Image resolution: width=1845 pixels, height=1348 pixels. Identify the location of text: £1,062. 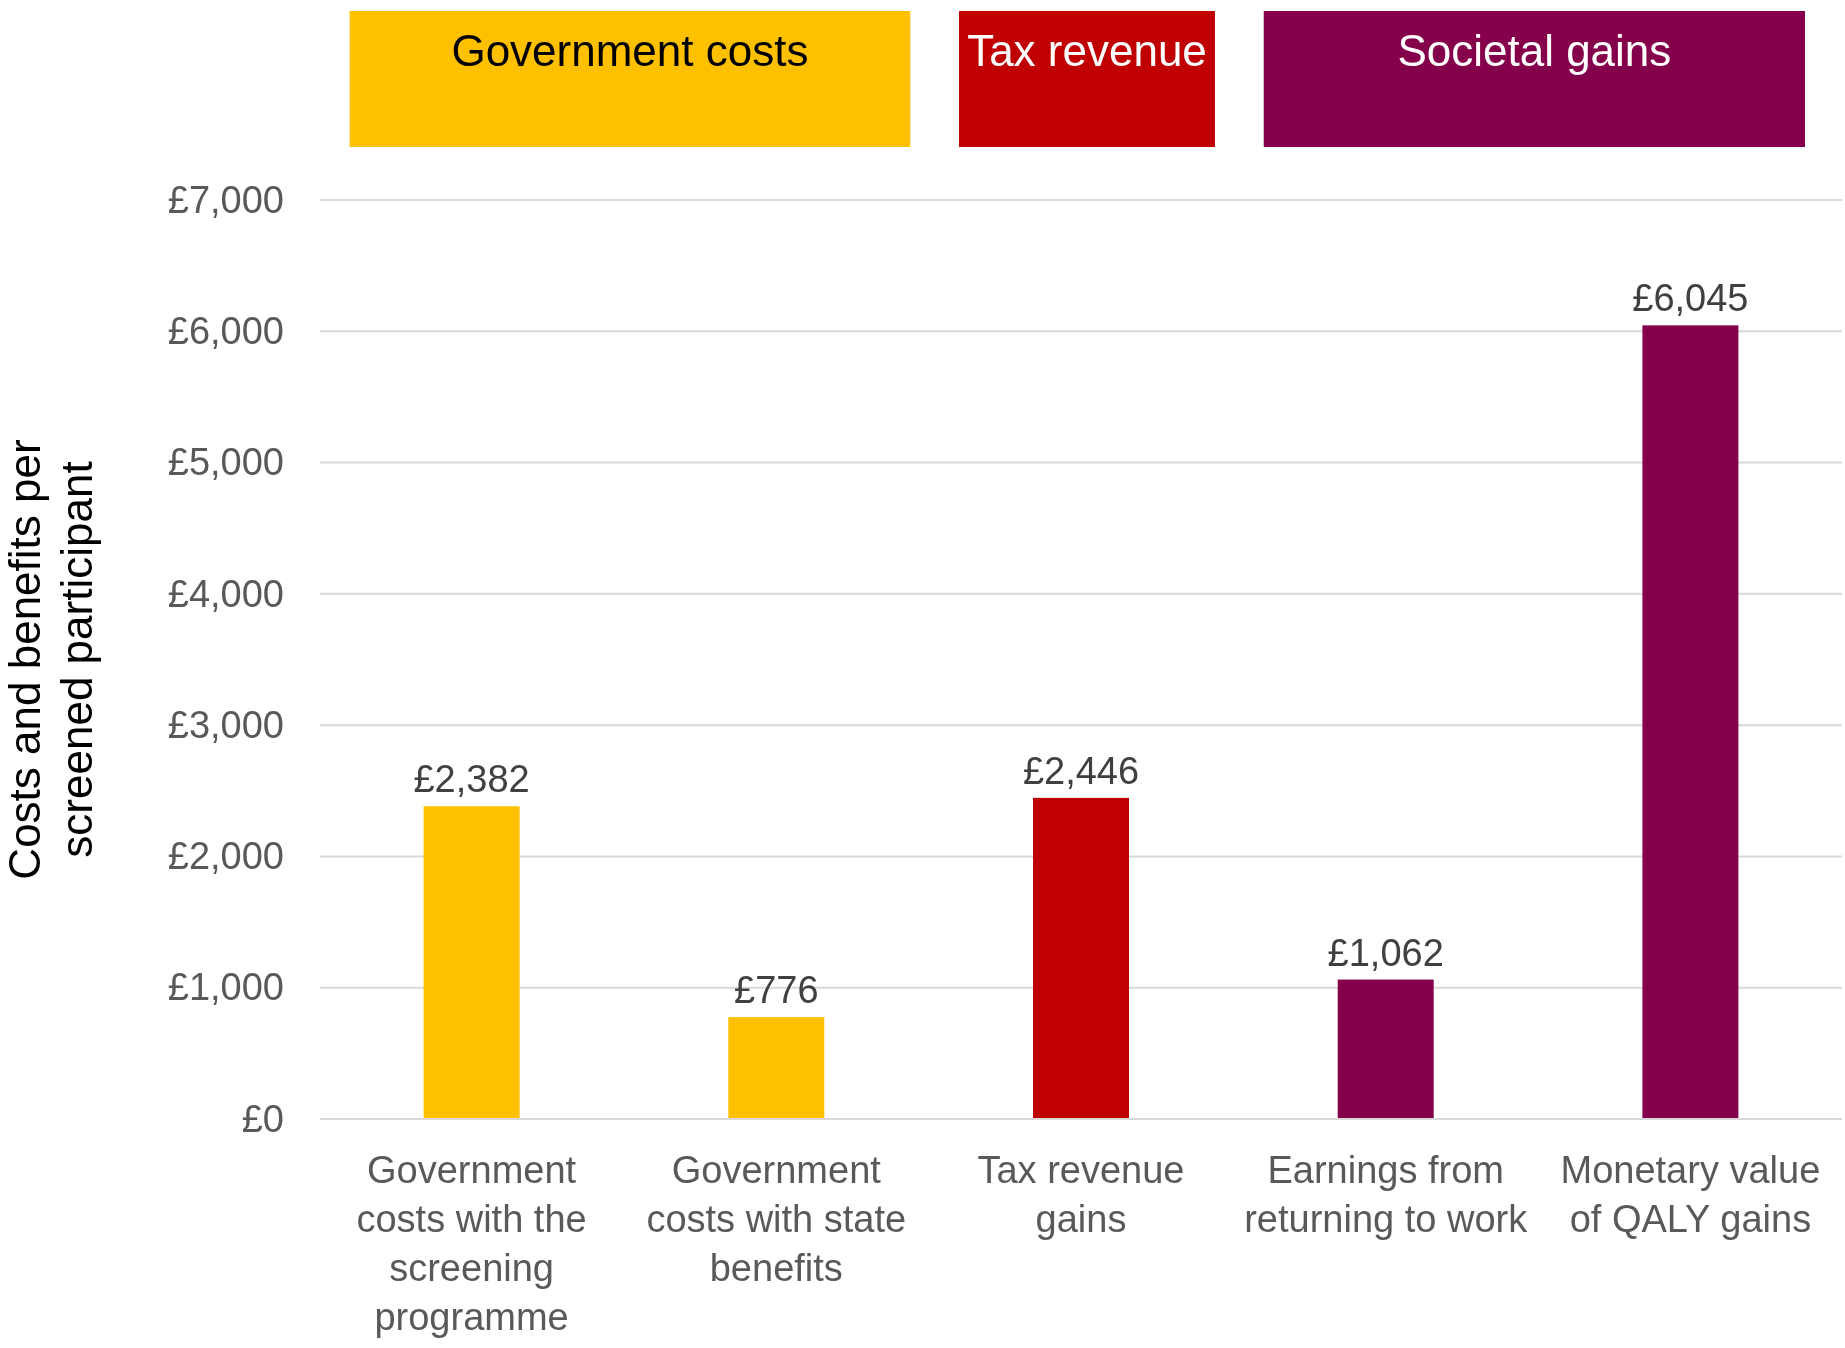
(1385, 952).